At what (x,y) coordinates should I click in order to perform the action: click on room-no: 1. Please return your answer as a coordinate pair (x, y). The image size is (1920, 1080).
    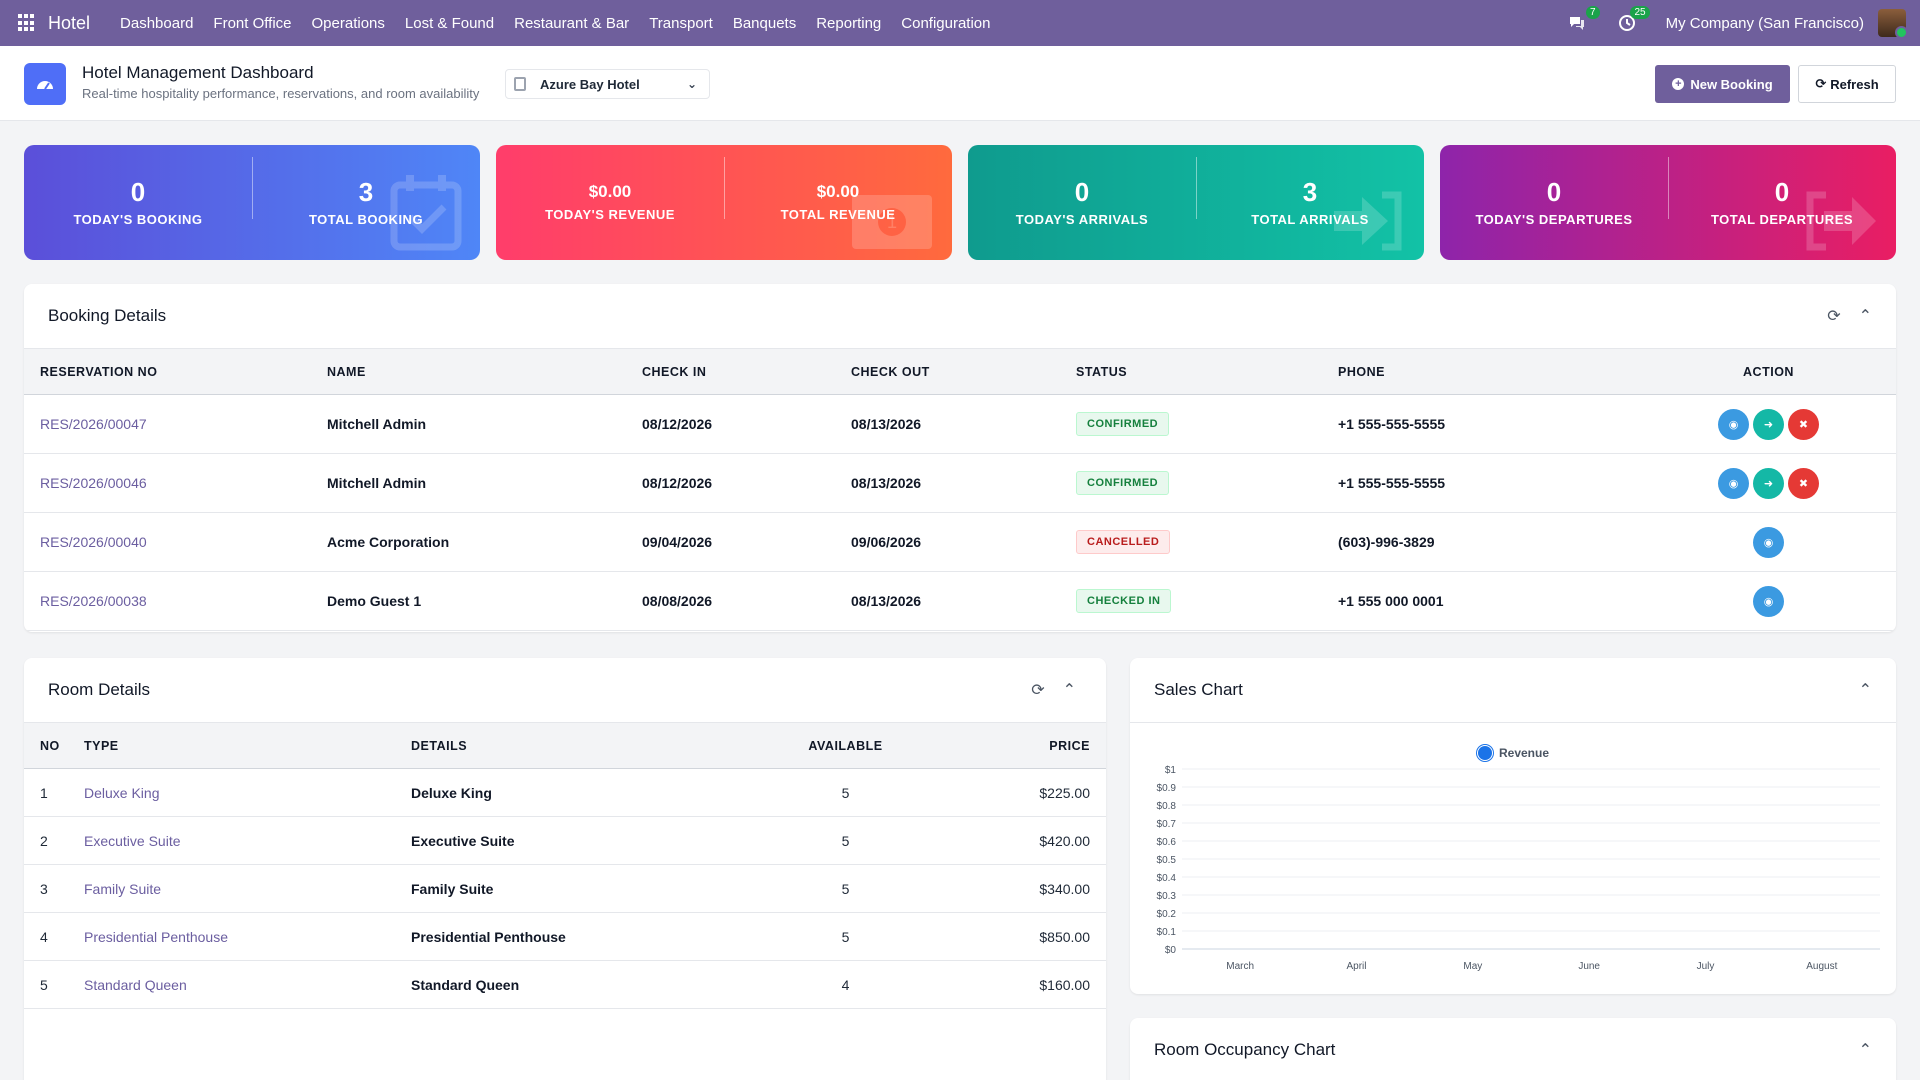
    Looking at the image, I should click on (54, 792).